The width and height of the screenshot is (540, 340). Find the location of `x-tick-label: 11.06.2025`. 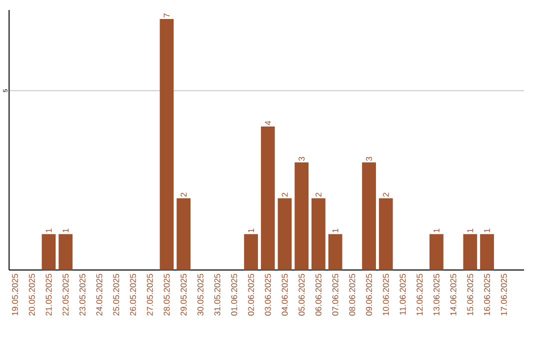

x-tick-label: 11.06.2025 is located at coordinates (403, 294).